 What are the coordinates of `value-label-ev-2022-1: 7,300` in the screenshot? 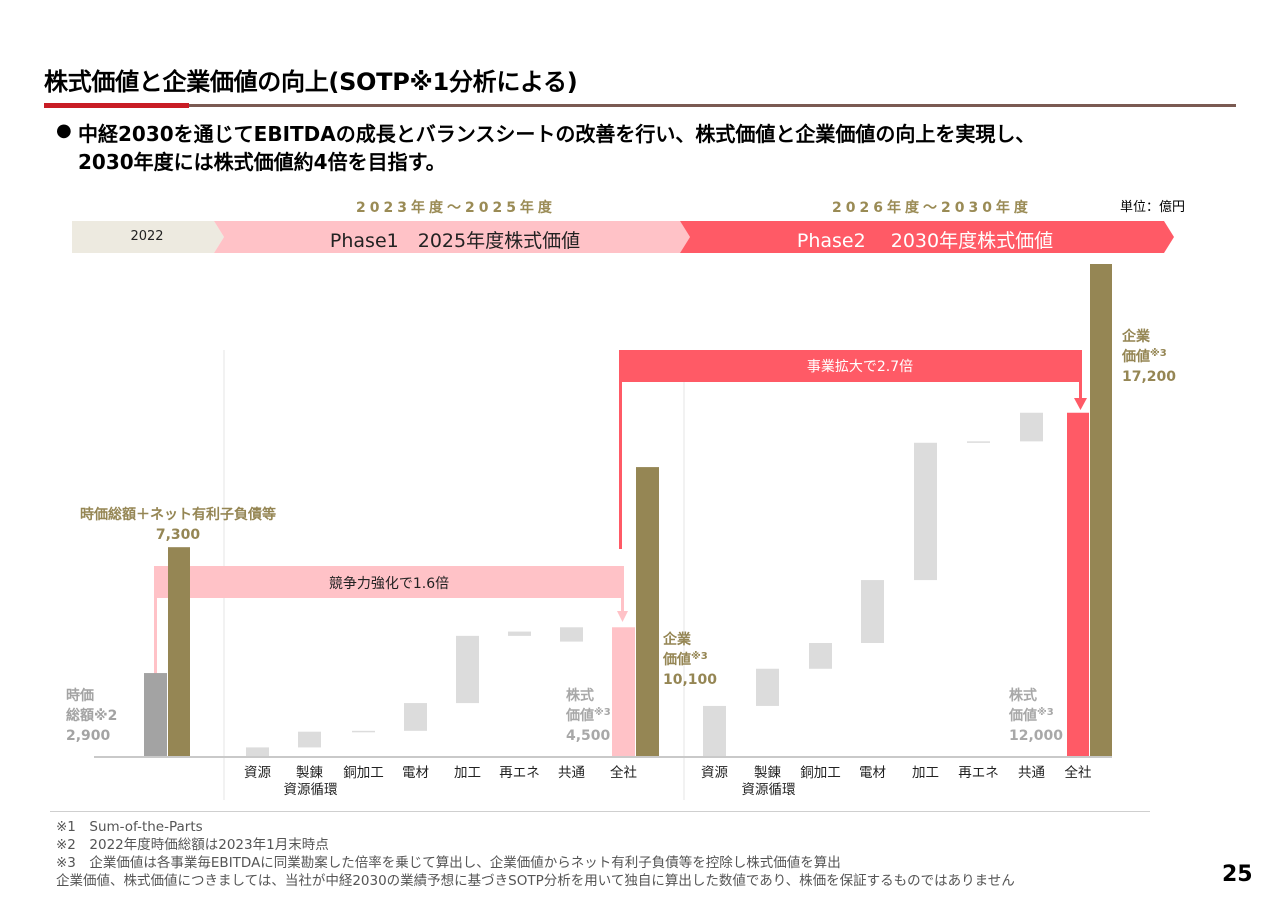 It's located at (178, 535).